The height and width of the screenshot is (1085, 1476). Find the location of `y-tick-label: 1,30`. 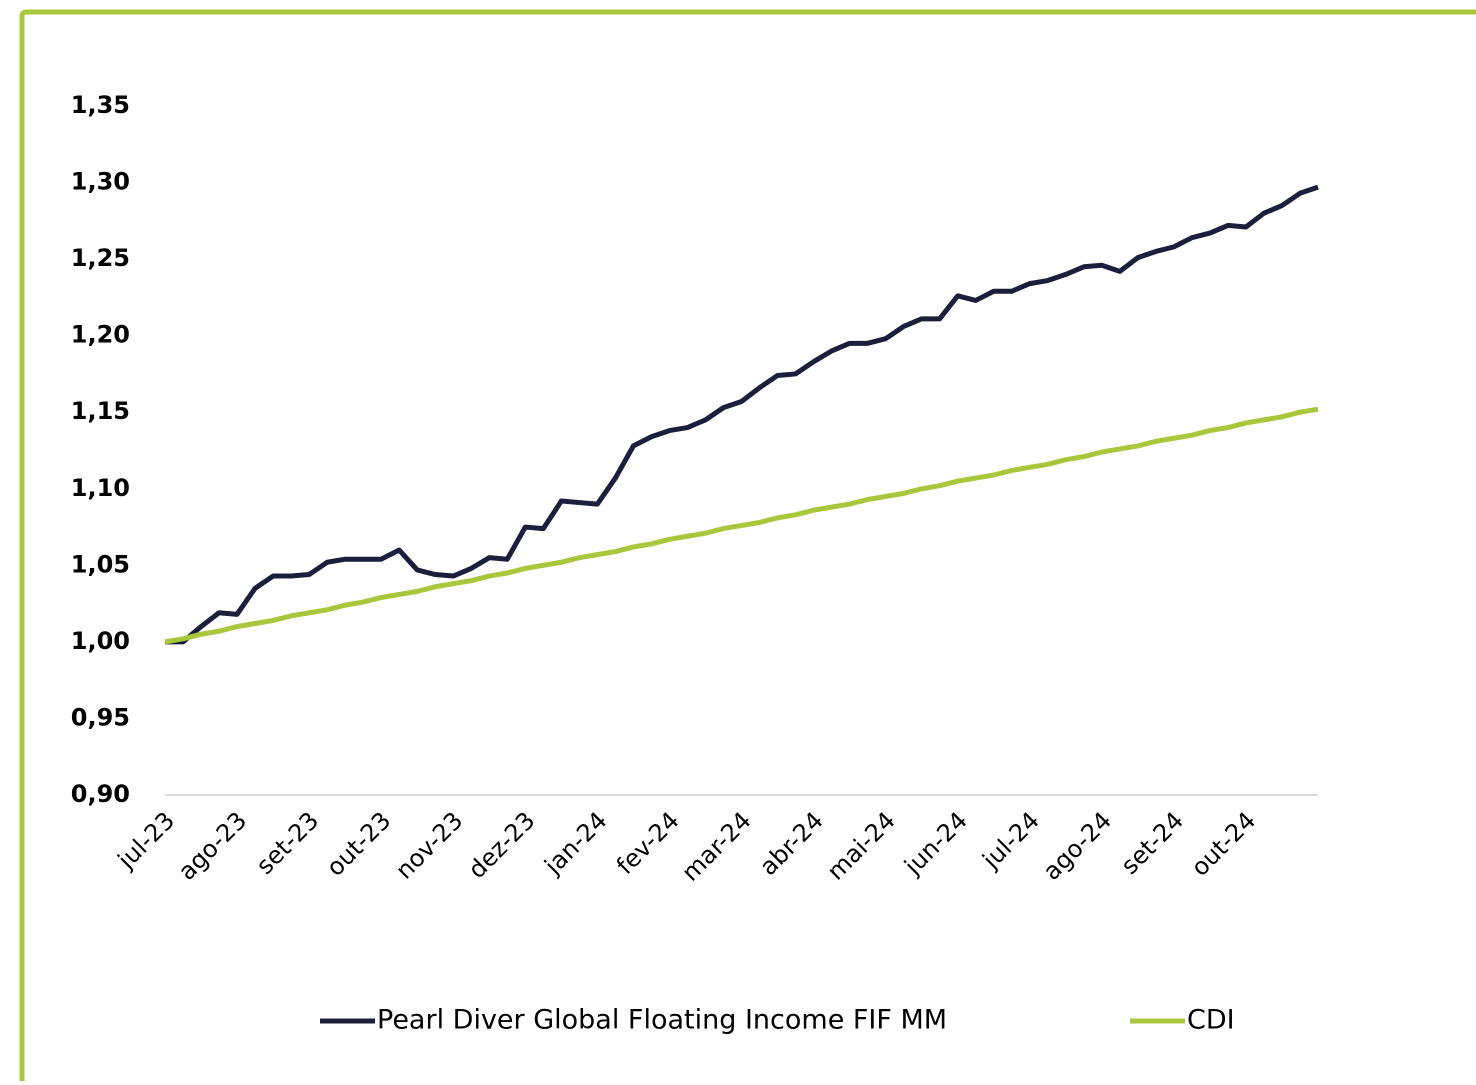

y-tick-label: 1,30 is located at coordinates (100, 182).